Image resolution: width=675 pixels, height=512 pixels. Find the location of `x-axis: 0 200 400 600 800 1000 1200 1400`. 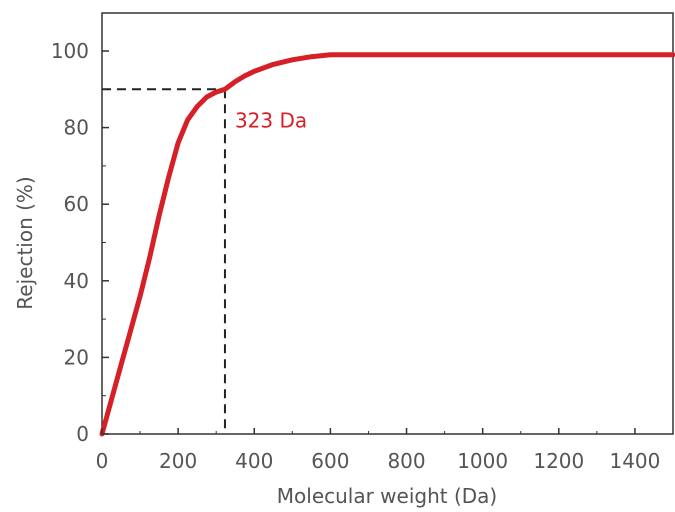

x-axis: 0 200 400 600 800 1000 1200 1400 is located at coordinates (378, 450).